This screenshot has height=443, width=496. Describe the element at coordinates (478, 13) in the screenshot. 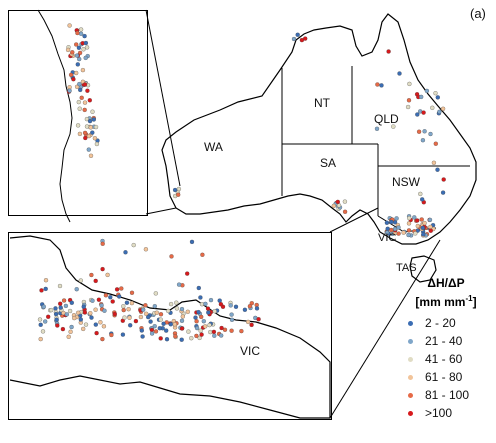

I see `panel-label: (a)` at that location.